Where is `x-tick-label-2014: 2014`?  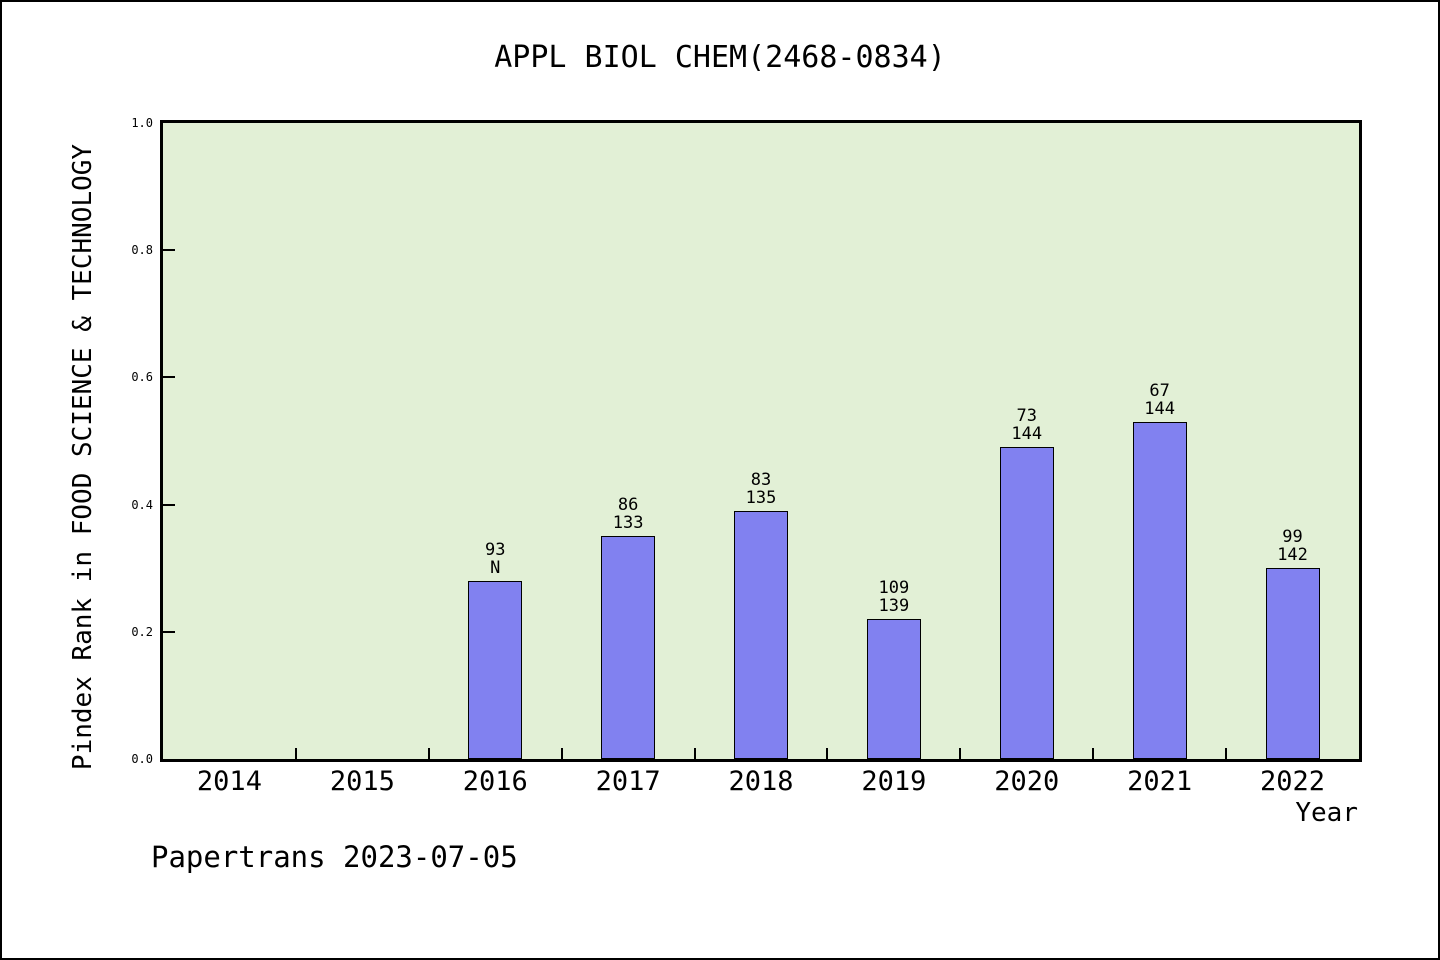
x-tick-label-2014: 2014 is located at coordinates (229, 781).